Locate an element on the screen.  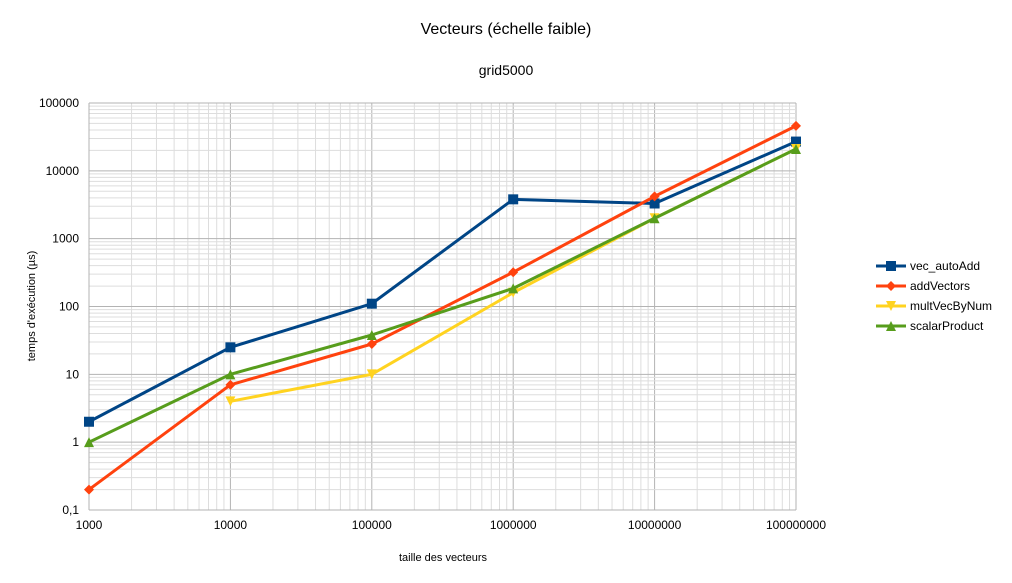
y-tick-label: 0,1 is located at coordinates (70, 510).